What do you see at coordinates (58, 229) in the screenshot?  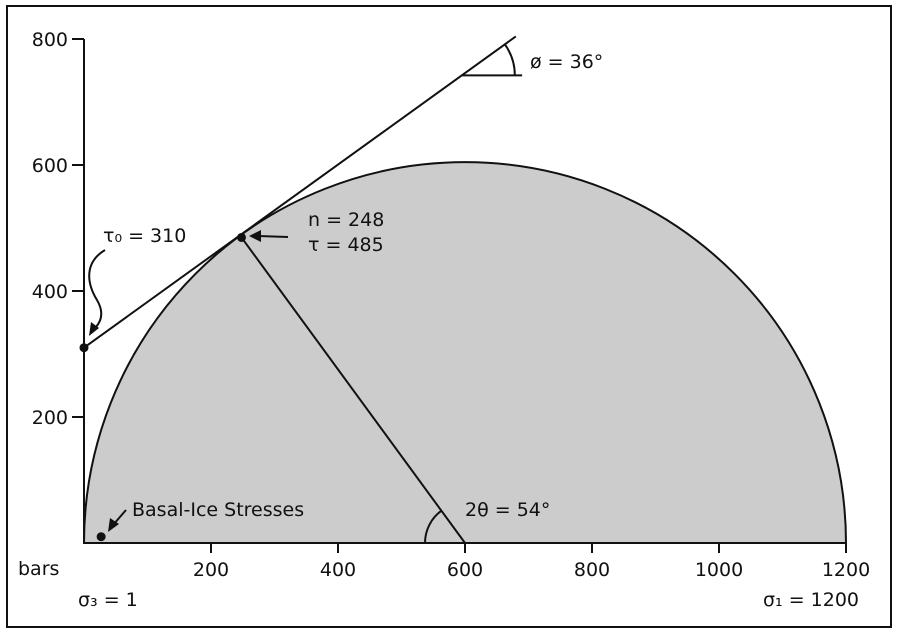 I see `y-ticks: 200 400 600 800` at bounding box center [58, 229].